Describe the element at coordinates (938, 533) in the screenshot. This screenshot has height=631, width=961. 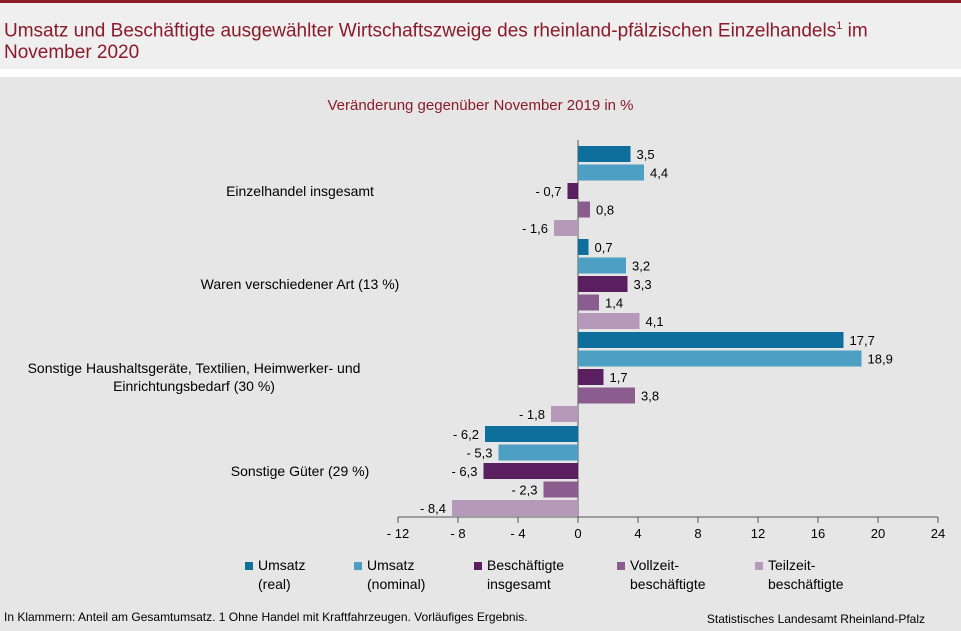
I see `x-tick-label: 24` at that location.